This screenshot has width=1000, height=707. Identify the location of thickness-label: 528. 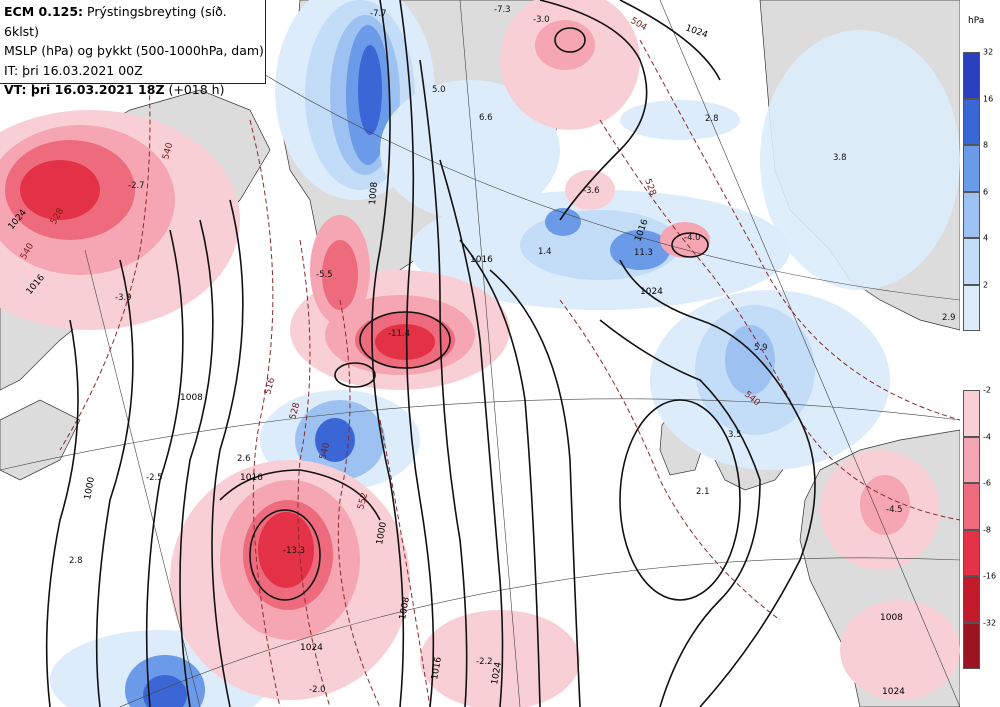
(295, 410).